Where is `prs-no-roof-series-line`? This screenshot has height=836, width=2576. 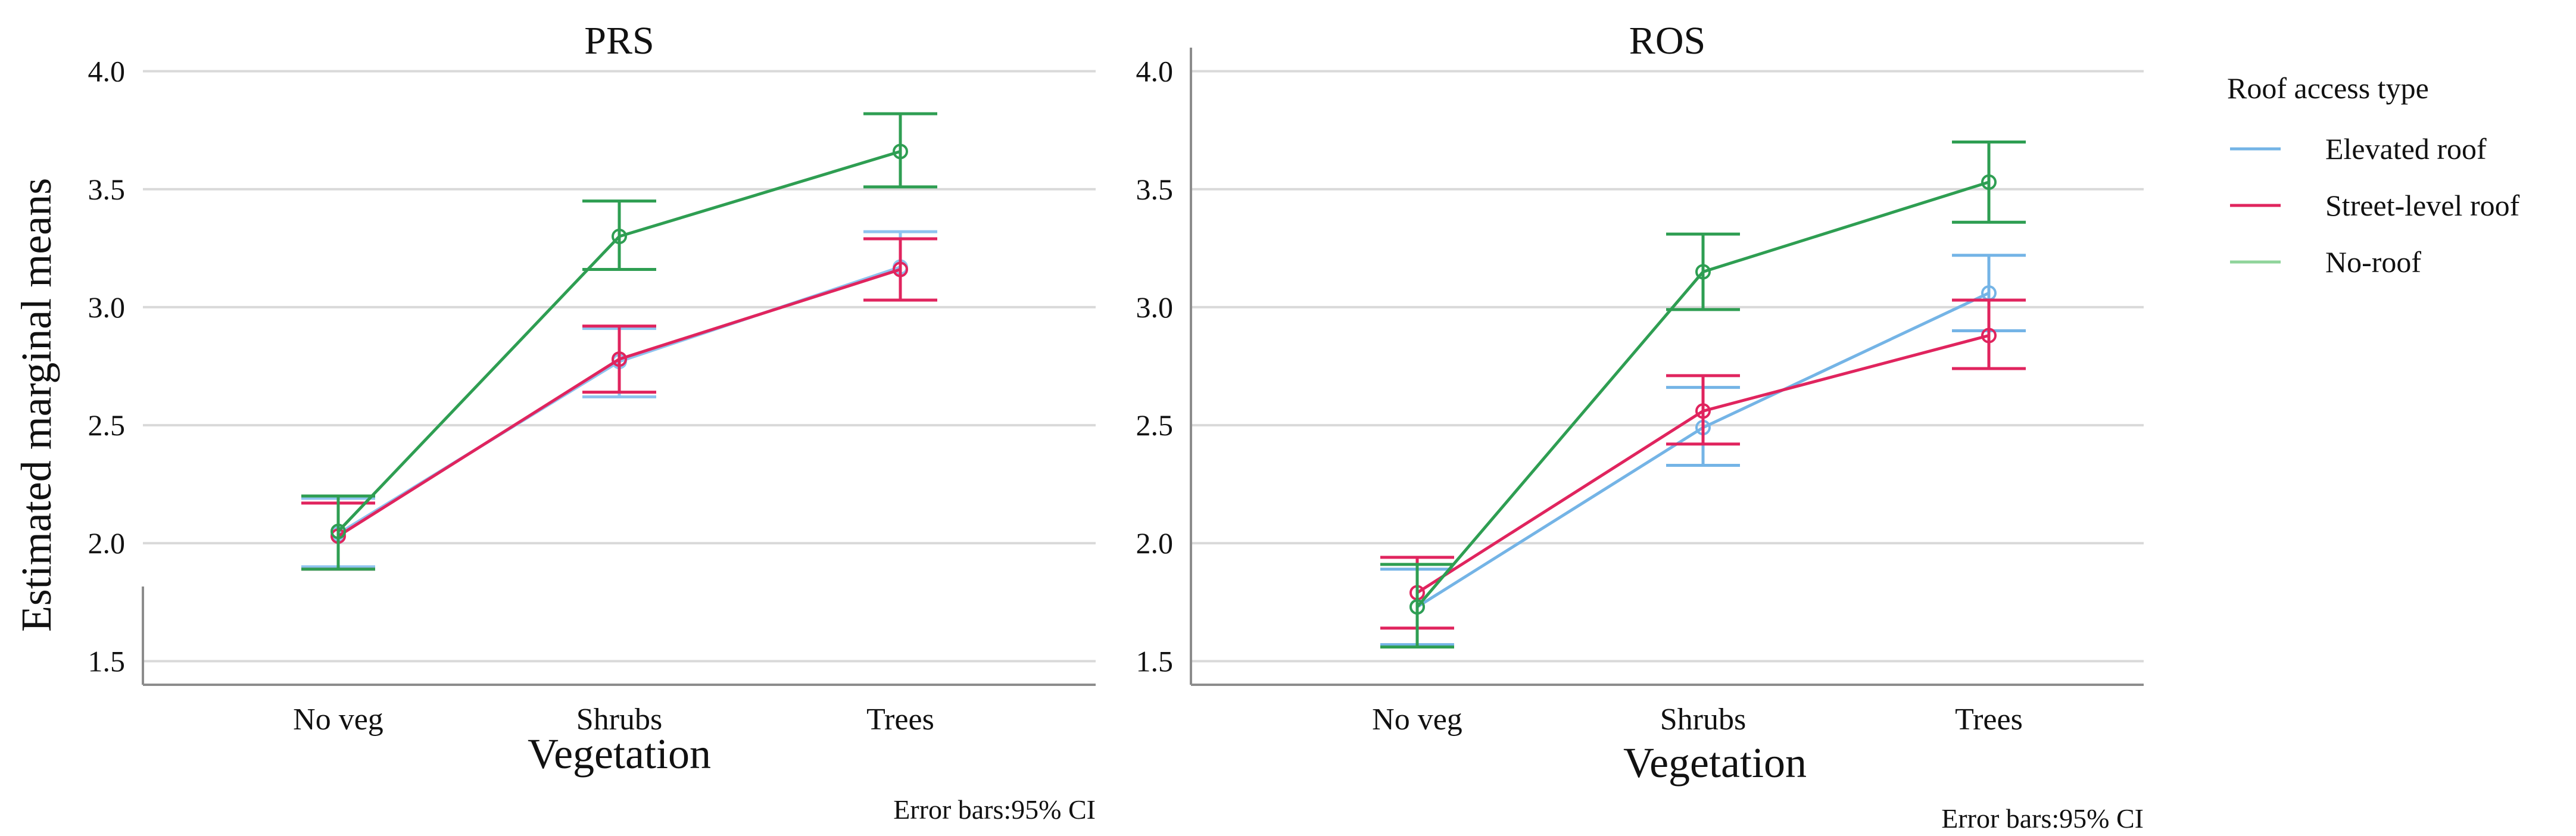
prs-no-roof-series-line is located at coordinates (619, 341).